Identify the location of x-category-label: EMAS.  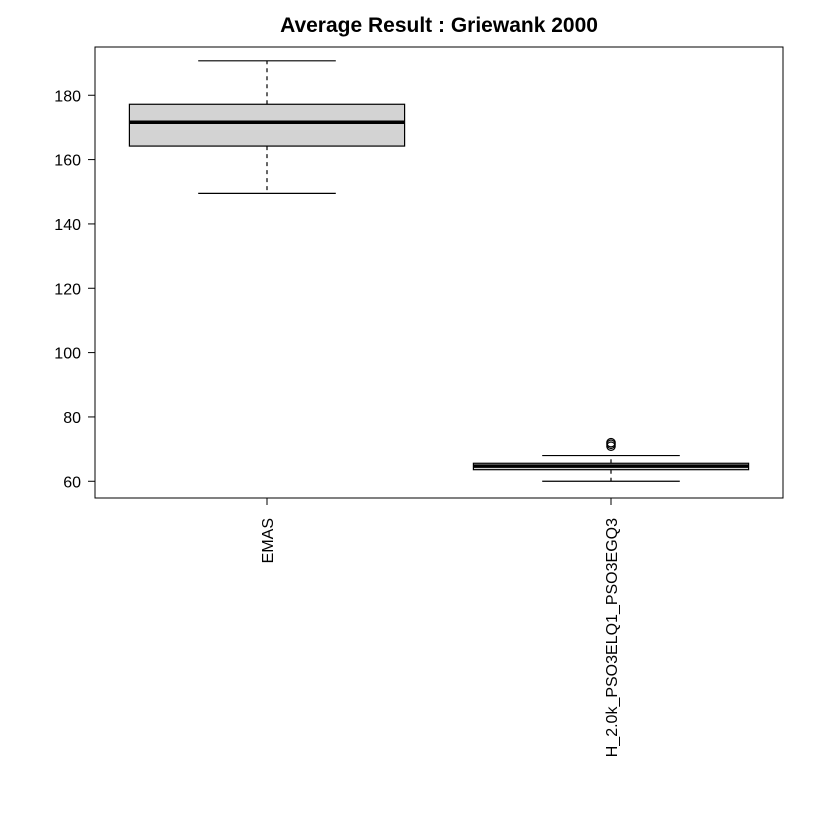
(268, 540).